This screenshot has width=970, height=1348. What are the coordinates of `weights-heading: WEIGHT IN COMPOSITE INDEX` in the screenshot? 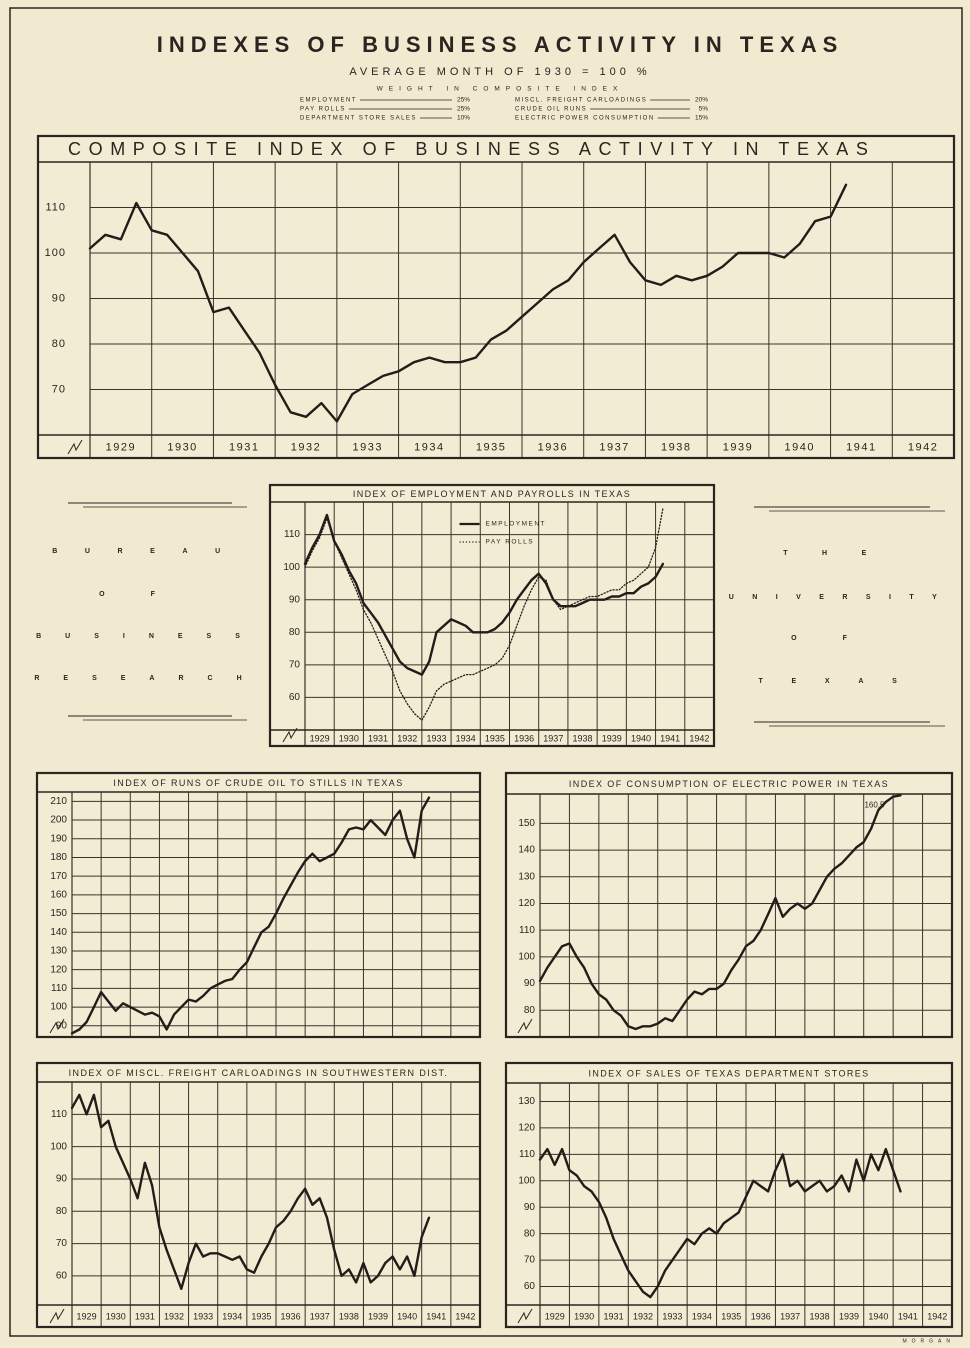 It's located at (500, 89).